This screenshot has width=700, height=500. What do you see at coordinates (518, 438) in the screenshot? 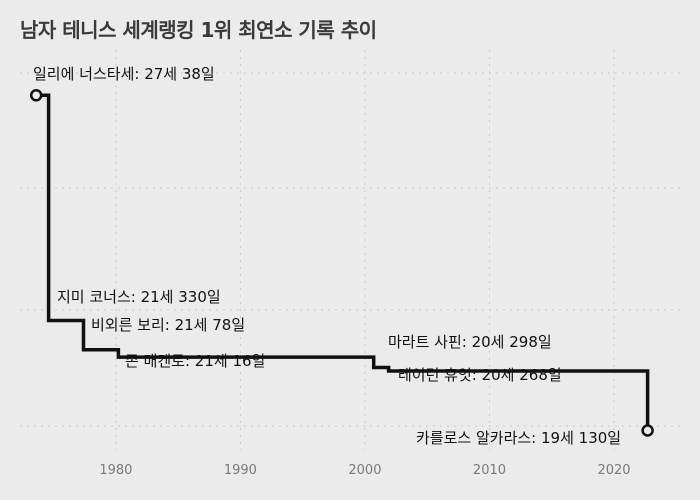
I see `annotation-label: 카를로스 알카라스: 19세 130일` at bounding box center [518, 438].